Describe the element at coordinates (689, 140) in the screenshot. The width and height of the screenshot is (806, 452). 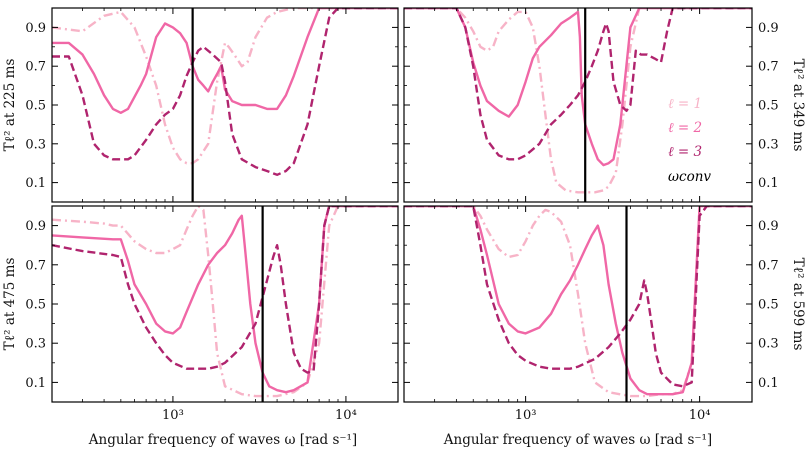
I see `legend: ℓ = 1 ℓ = 2 ℓ = 3 ωconv` at that location.